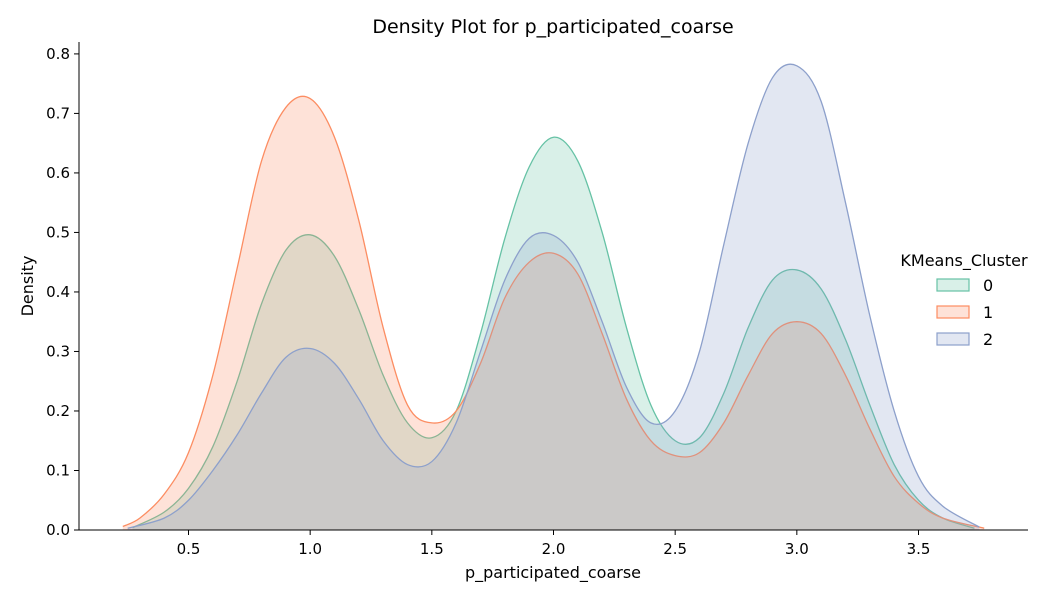 The image size is (1045, 600). I want to click on legend-label-cluster-0: 0, so click(988, 285).